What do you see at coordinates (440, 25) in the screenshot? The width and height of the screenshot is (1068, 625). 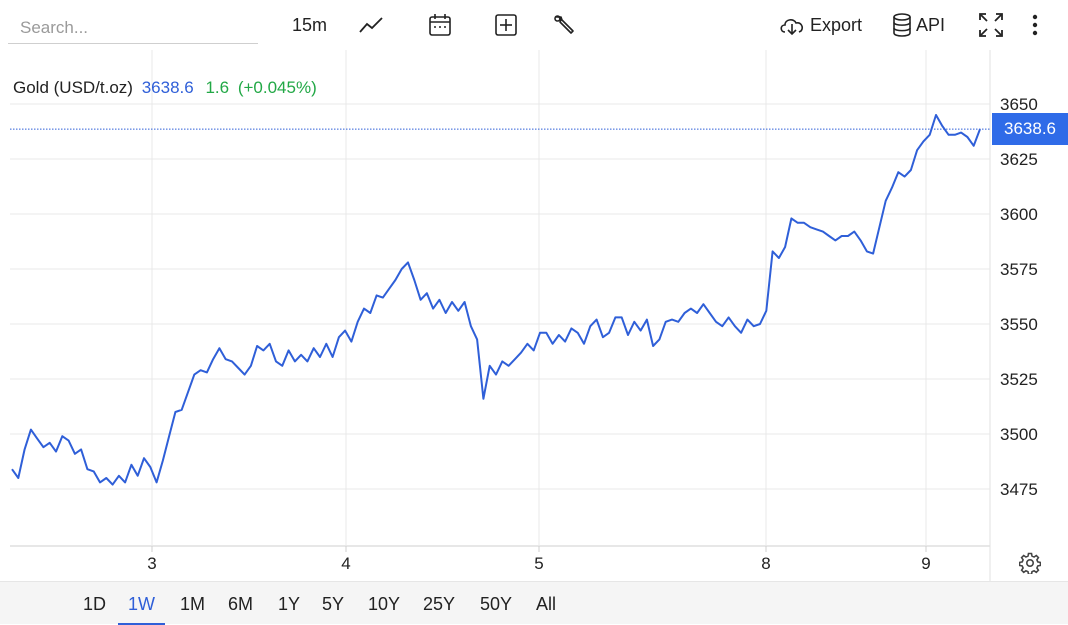 I see `calendar-icon` at bounding box center [440, 25].